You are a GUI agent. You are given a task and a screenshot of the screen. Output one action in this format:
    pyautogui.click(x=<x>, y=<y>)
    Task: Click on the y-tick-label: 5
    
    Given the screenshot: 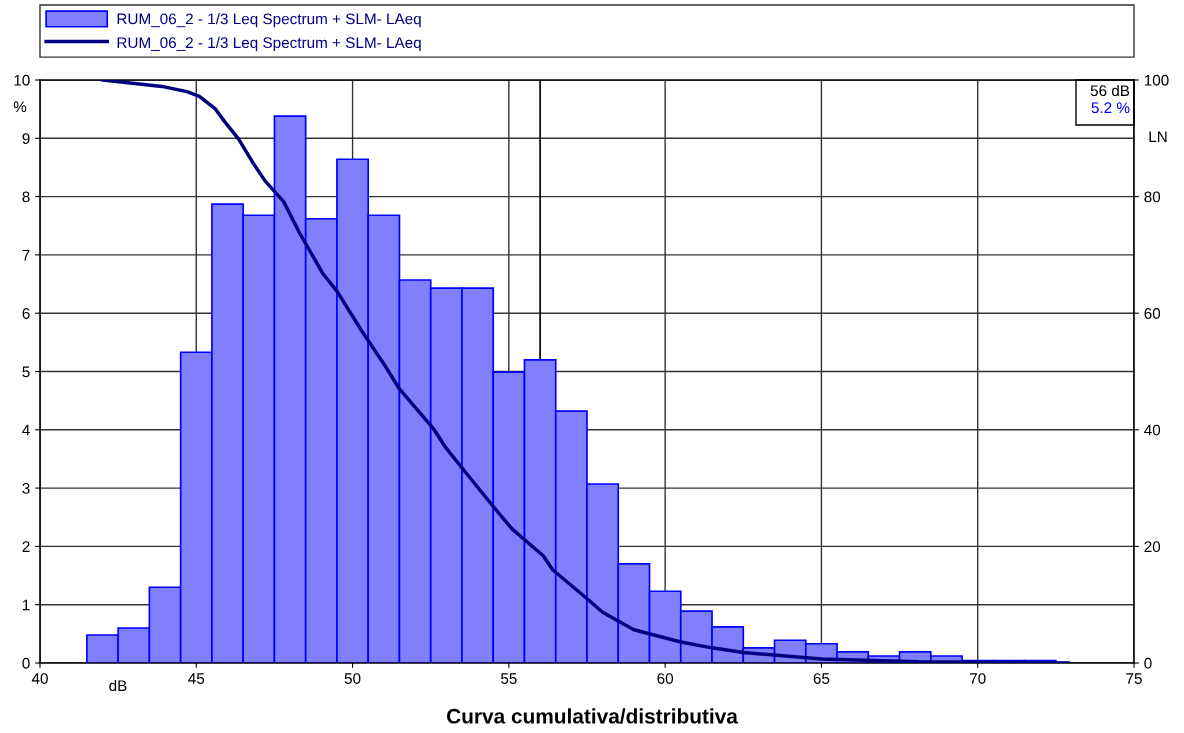 What is the action you would take?
    pyautogui.click(x=26, y=372)
    